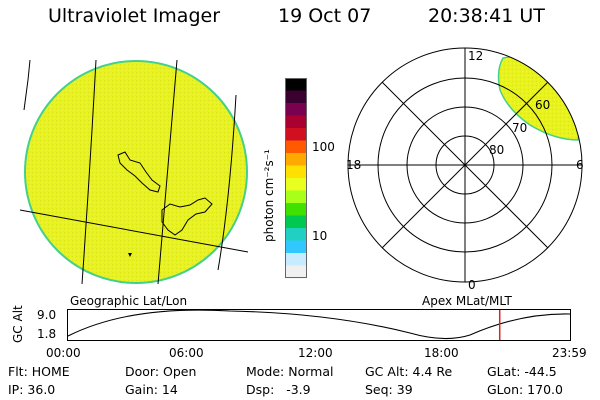 This screenshot has height=400, width=600. I want to click on dsp-value: Dsp: -3.9, so click(278, 389).